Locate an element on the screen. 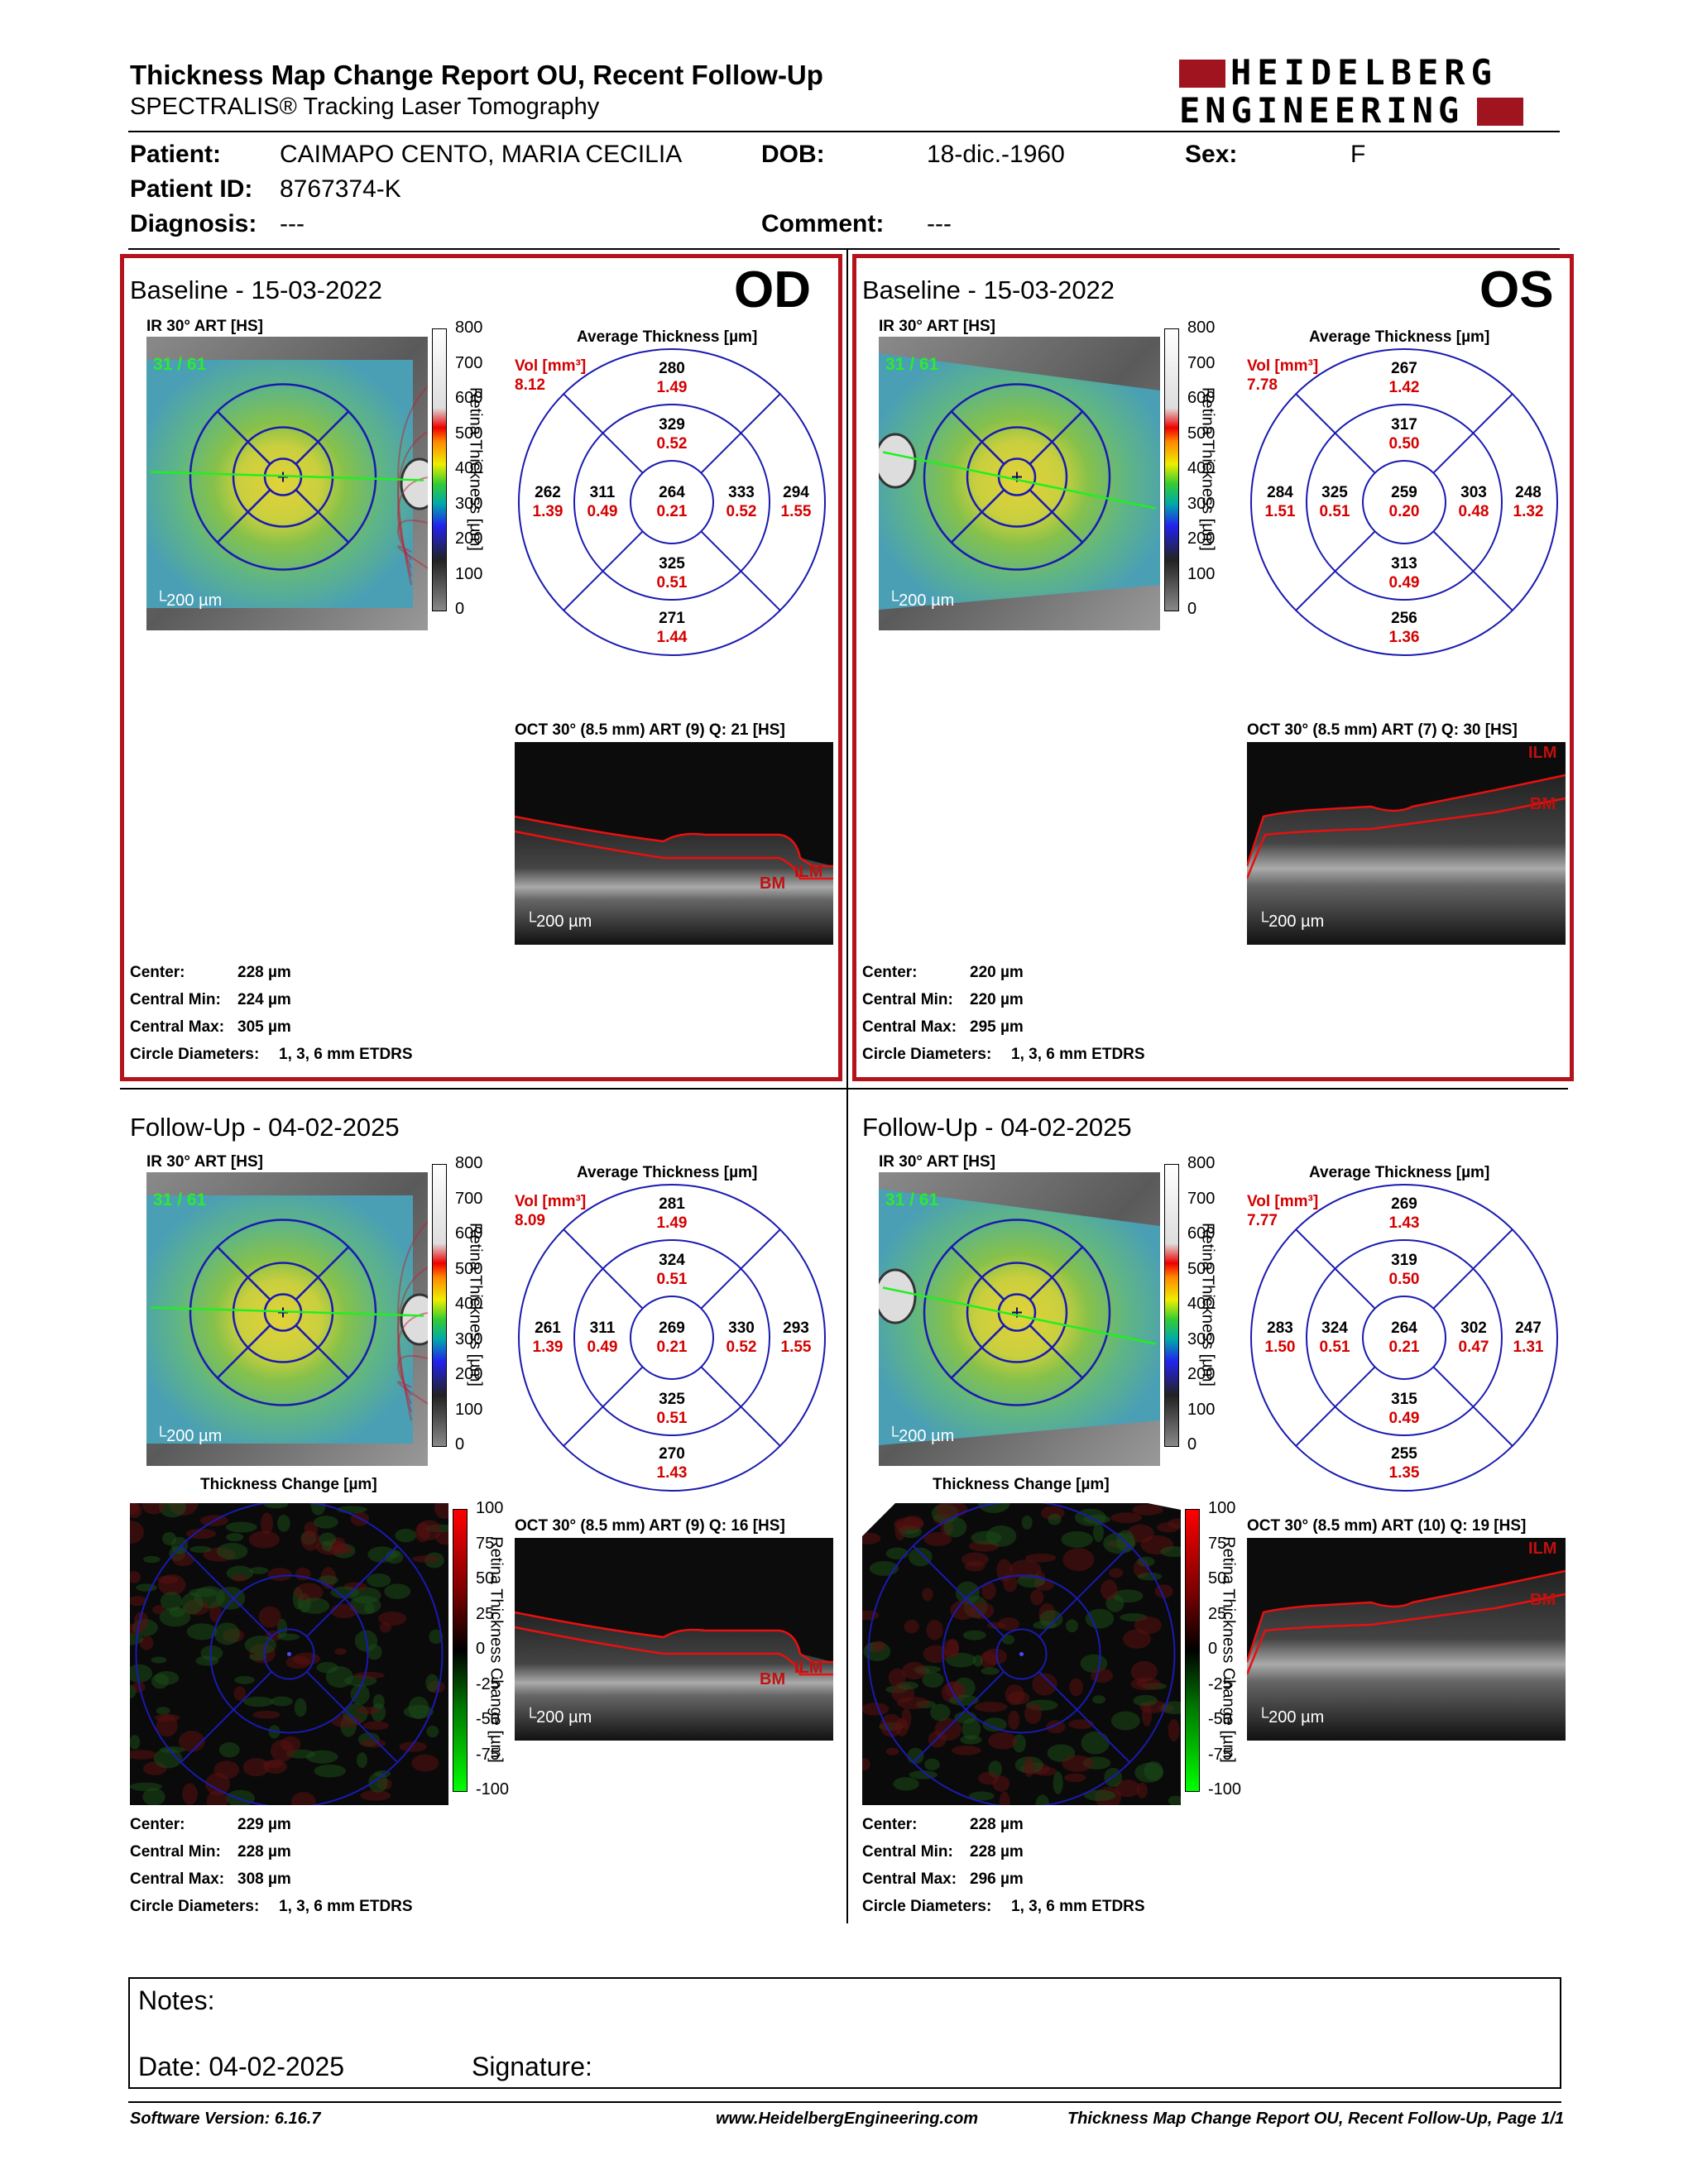  diagnosis-label: Diagnosis: is located at coordinates (193, 223).